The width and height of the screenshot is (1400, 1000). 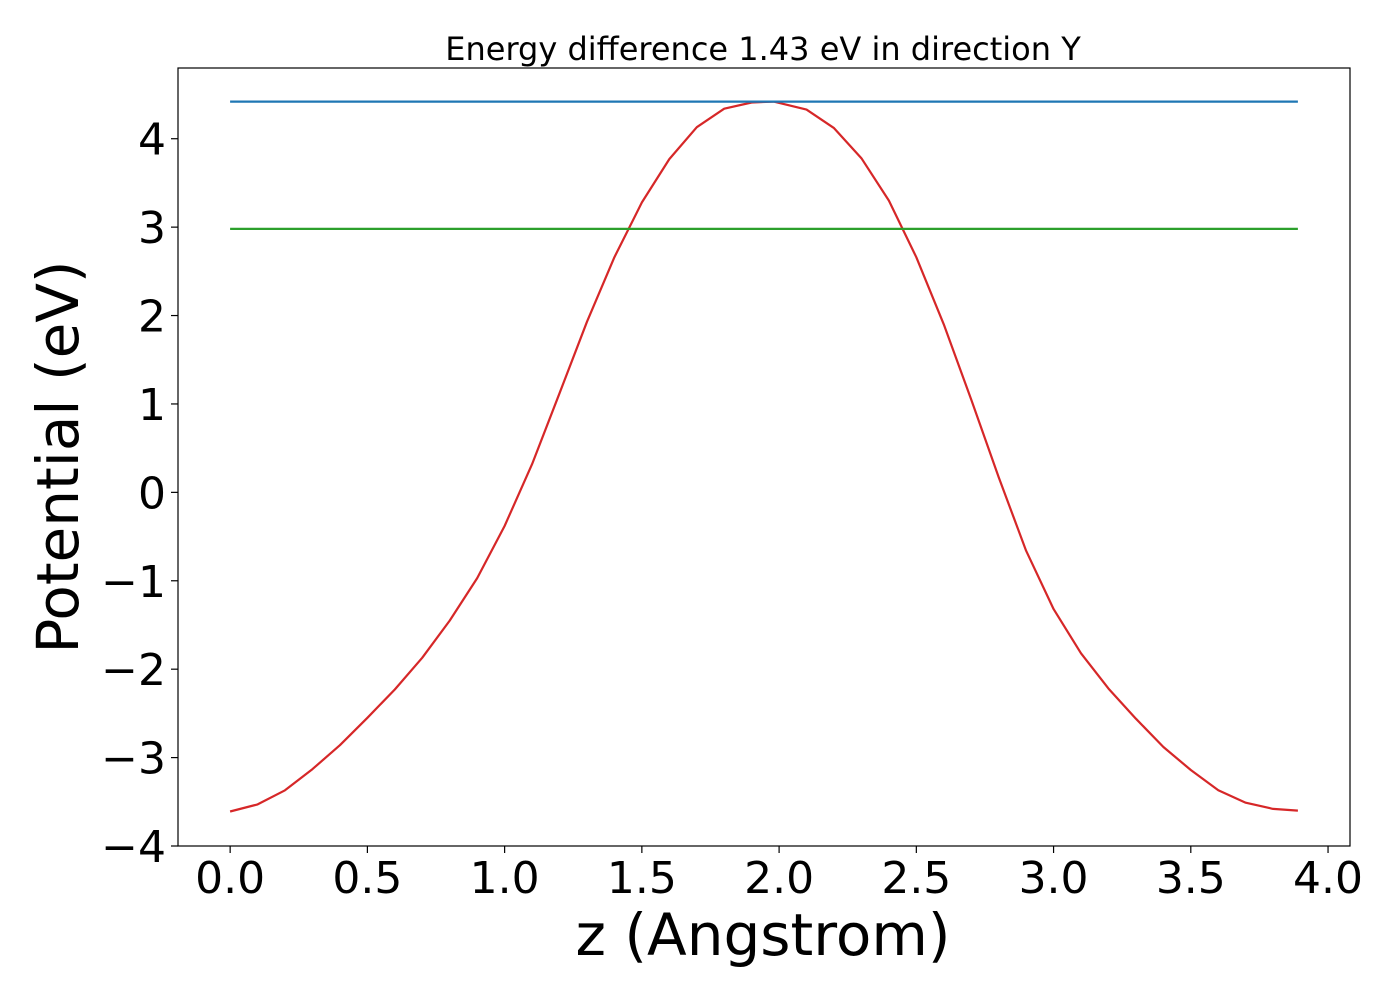 I want to click on y-tick-label: 3, so click(x=152, y=228).